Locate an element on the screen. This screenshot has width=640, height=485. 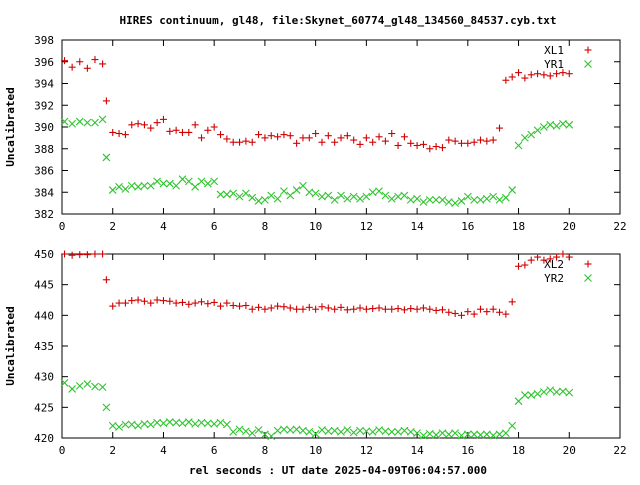
y-tick-label: 425 is located at coordinates (44, 407).